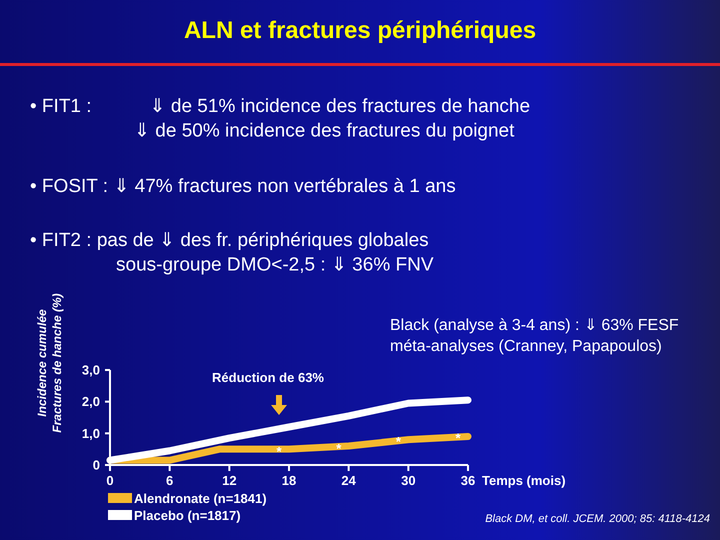  I want to click on x-tick-label: 18, so click(289, 480).